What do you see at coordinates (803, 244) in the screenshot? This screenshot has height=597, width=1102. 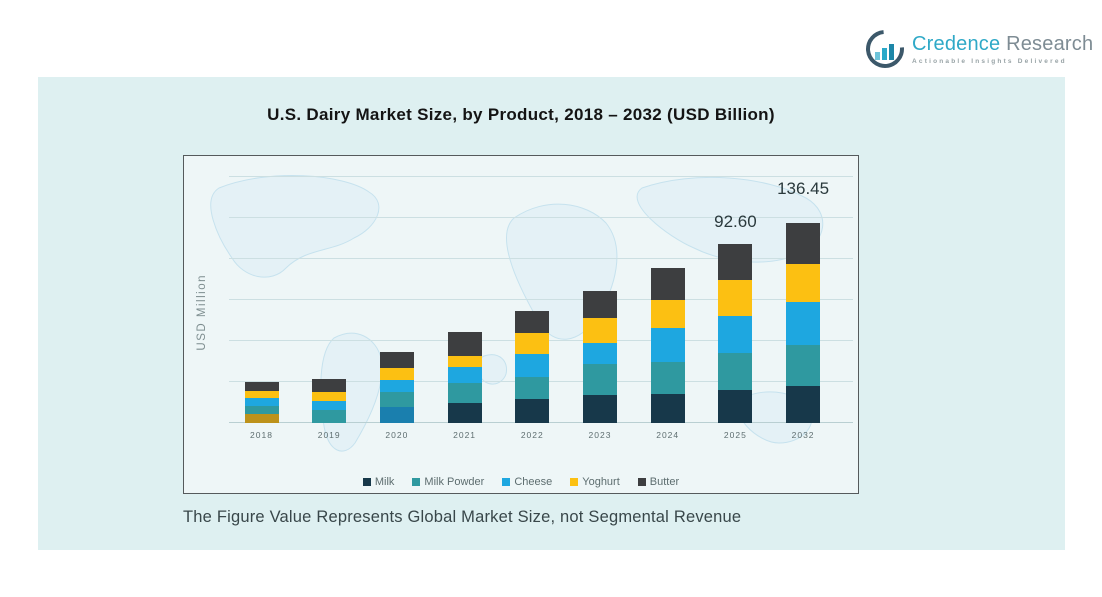 I see `bar-segment-butter-2032` at bounding box center [803, 244].